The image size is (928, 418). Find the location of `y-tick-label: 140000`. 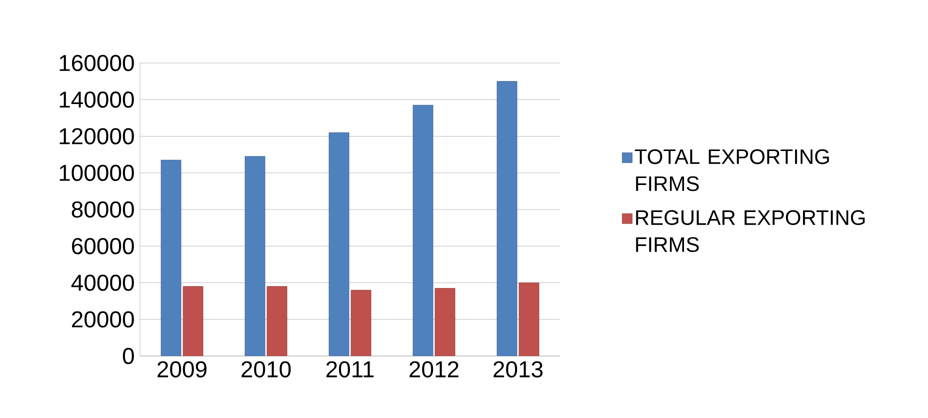

y-tick-label: 140000 is located at coordinates (97, 99).